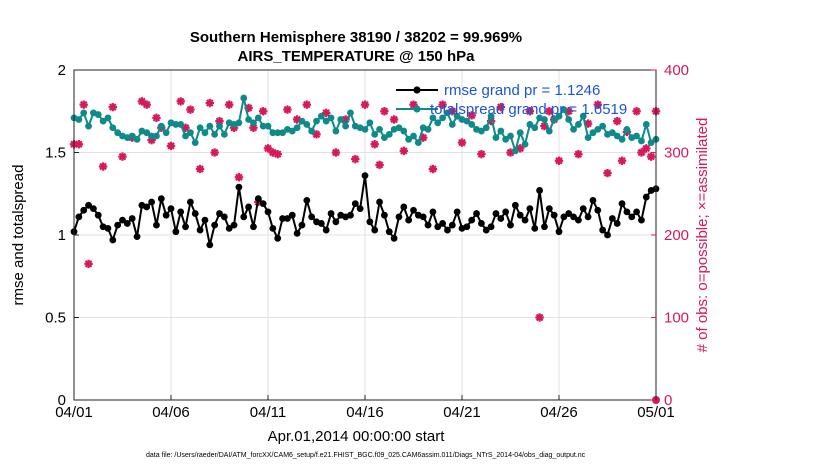 This screenshot has height=470, width=830. Describe the element at coordinates (55, 318) in the screenshot. I see `y-tick-label-left: 0.5` at that location.